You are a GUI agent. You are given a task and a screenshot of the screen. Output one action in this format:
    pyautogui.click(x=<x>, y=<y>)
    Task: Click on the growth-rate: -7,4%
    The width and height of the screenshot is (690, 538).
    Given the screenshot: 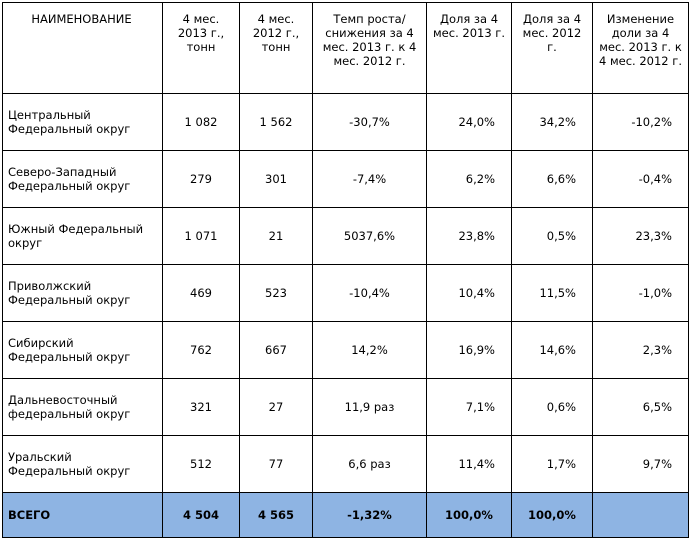 What is the action you would take?
    pyautogui.click(x=369, y=179)
    